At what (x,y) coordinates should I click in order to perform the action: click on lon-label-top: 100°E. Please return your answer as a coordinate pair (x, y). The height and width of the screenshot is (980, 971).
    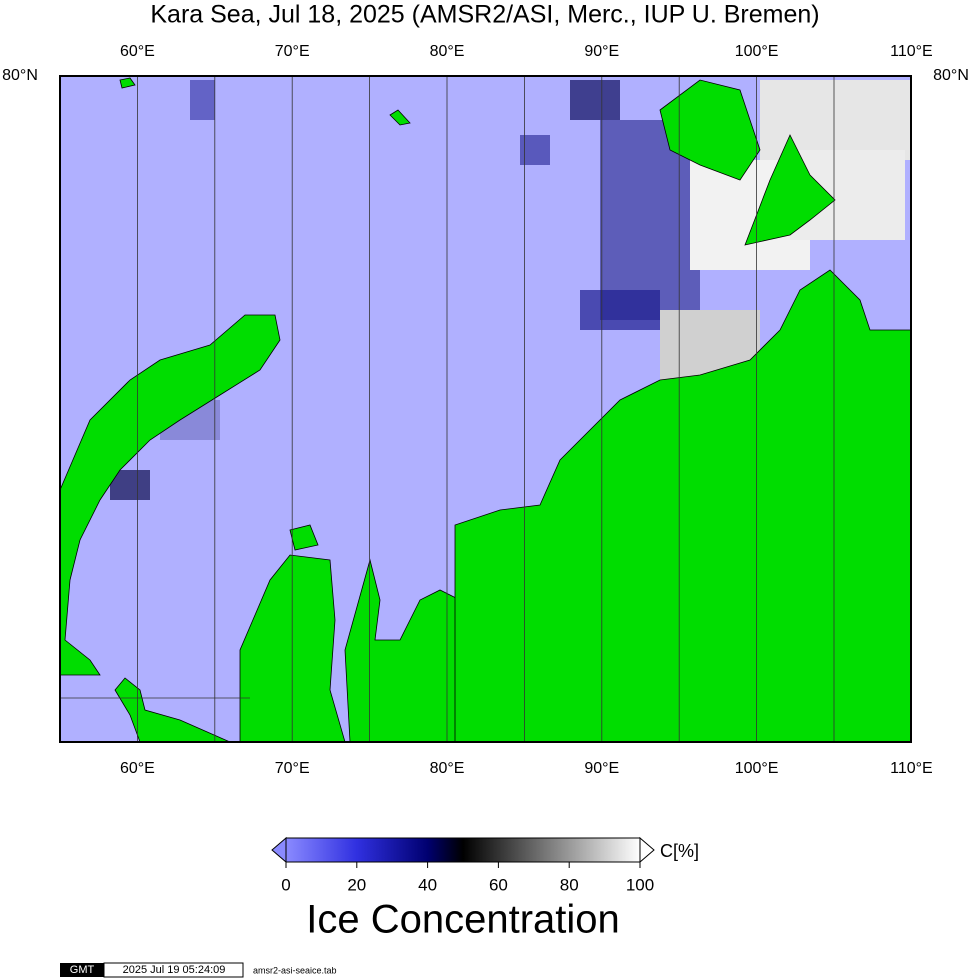
    Looking at the image, I should click on (757, 51).